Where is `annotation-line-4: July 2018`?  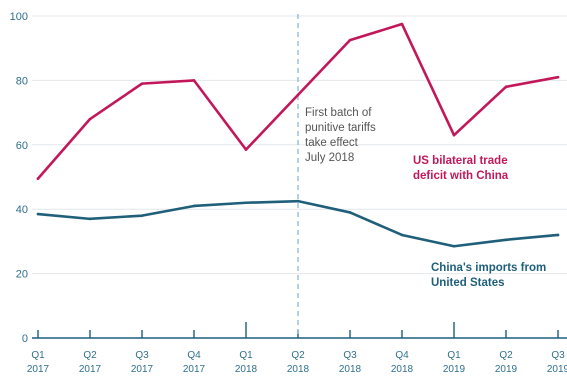 annotation-line-4: July 2018 is located at coordinates (329, 158).